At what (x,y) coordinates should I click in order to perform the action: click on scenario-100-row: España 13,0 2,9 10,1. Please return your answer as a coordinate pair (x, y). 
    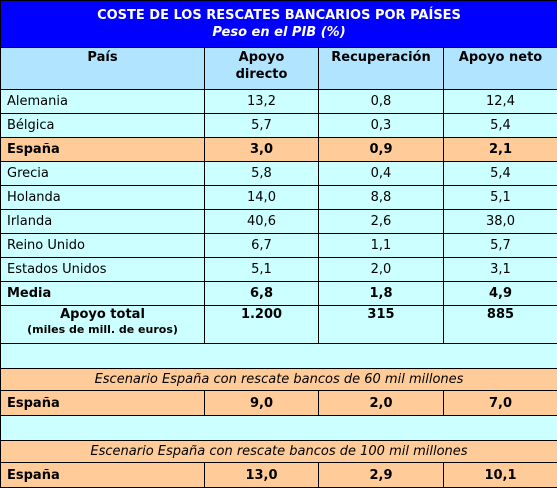
    Looking at the image, I should click on (279, 475).